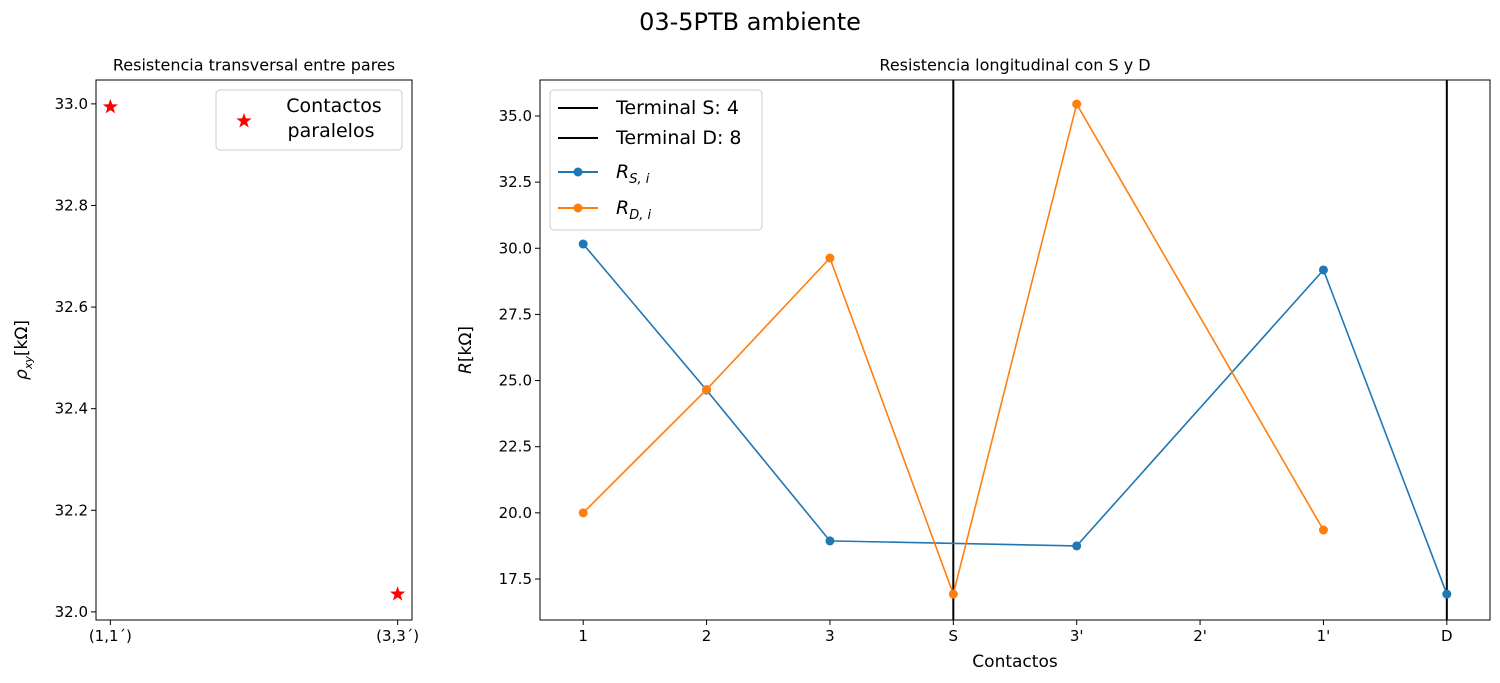  What do you see at coordinates (1324, 636) in the screenshot?
I see `x-tick-label: 1'` at bounding box center [1324, 636].